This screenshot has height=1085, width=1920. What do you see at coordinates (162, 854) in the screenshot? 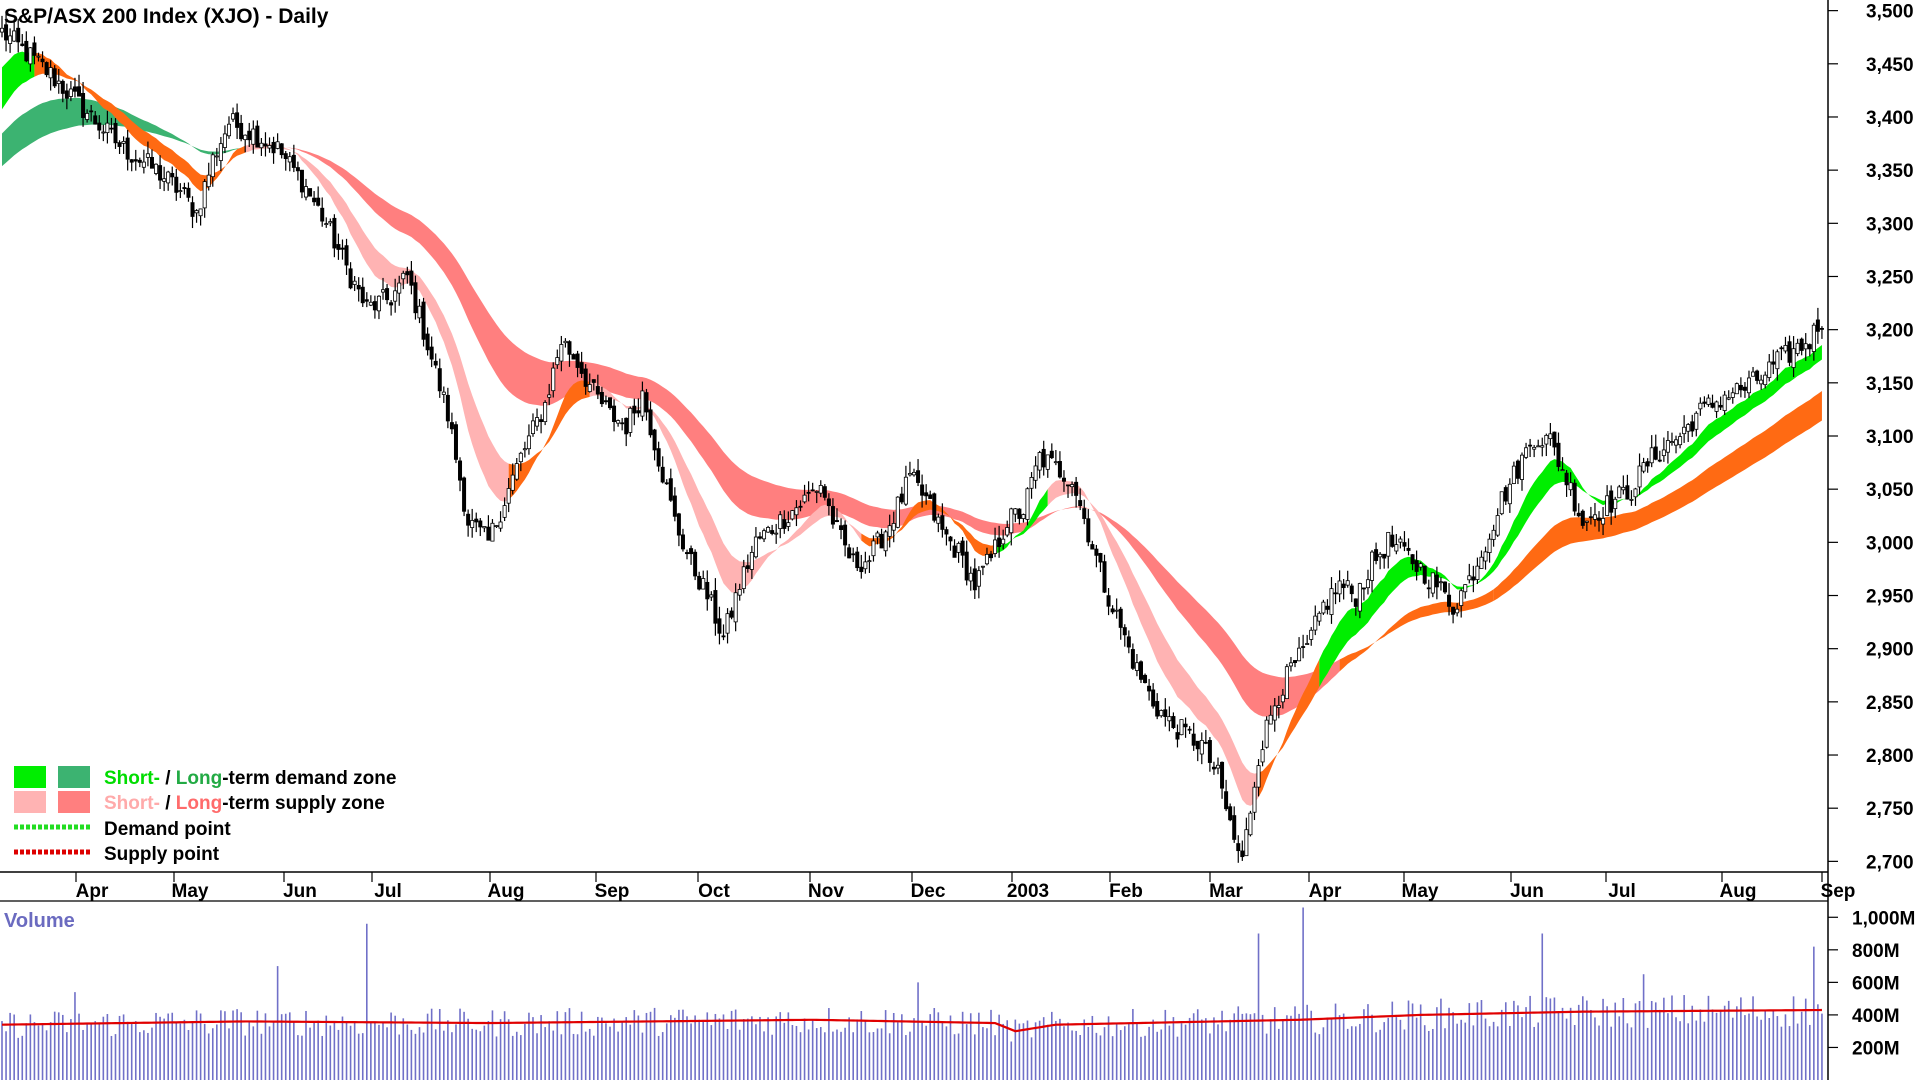
I see `legend-supply-point: Supply point` at bounding box center [162, 854].